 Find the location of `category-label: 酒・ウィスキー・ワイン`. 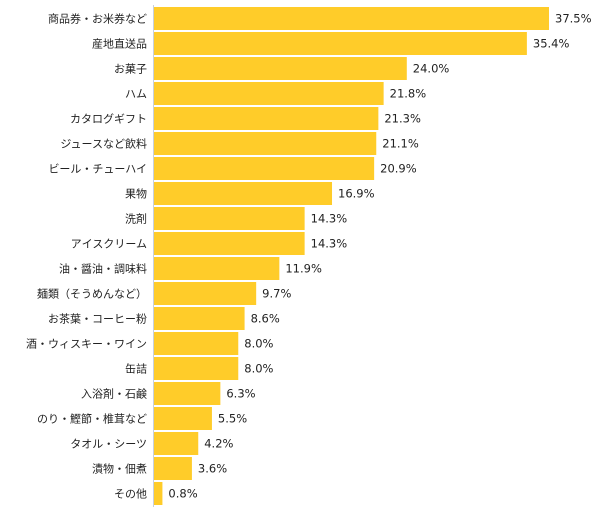

category-label: 酒・ウィスキー・ワイン is located at coordinates (86, 344).